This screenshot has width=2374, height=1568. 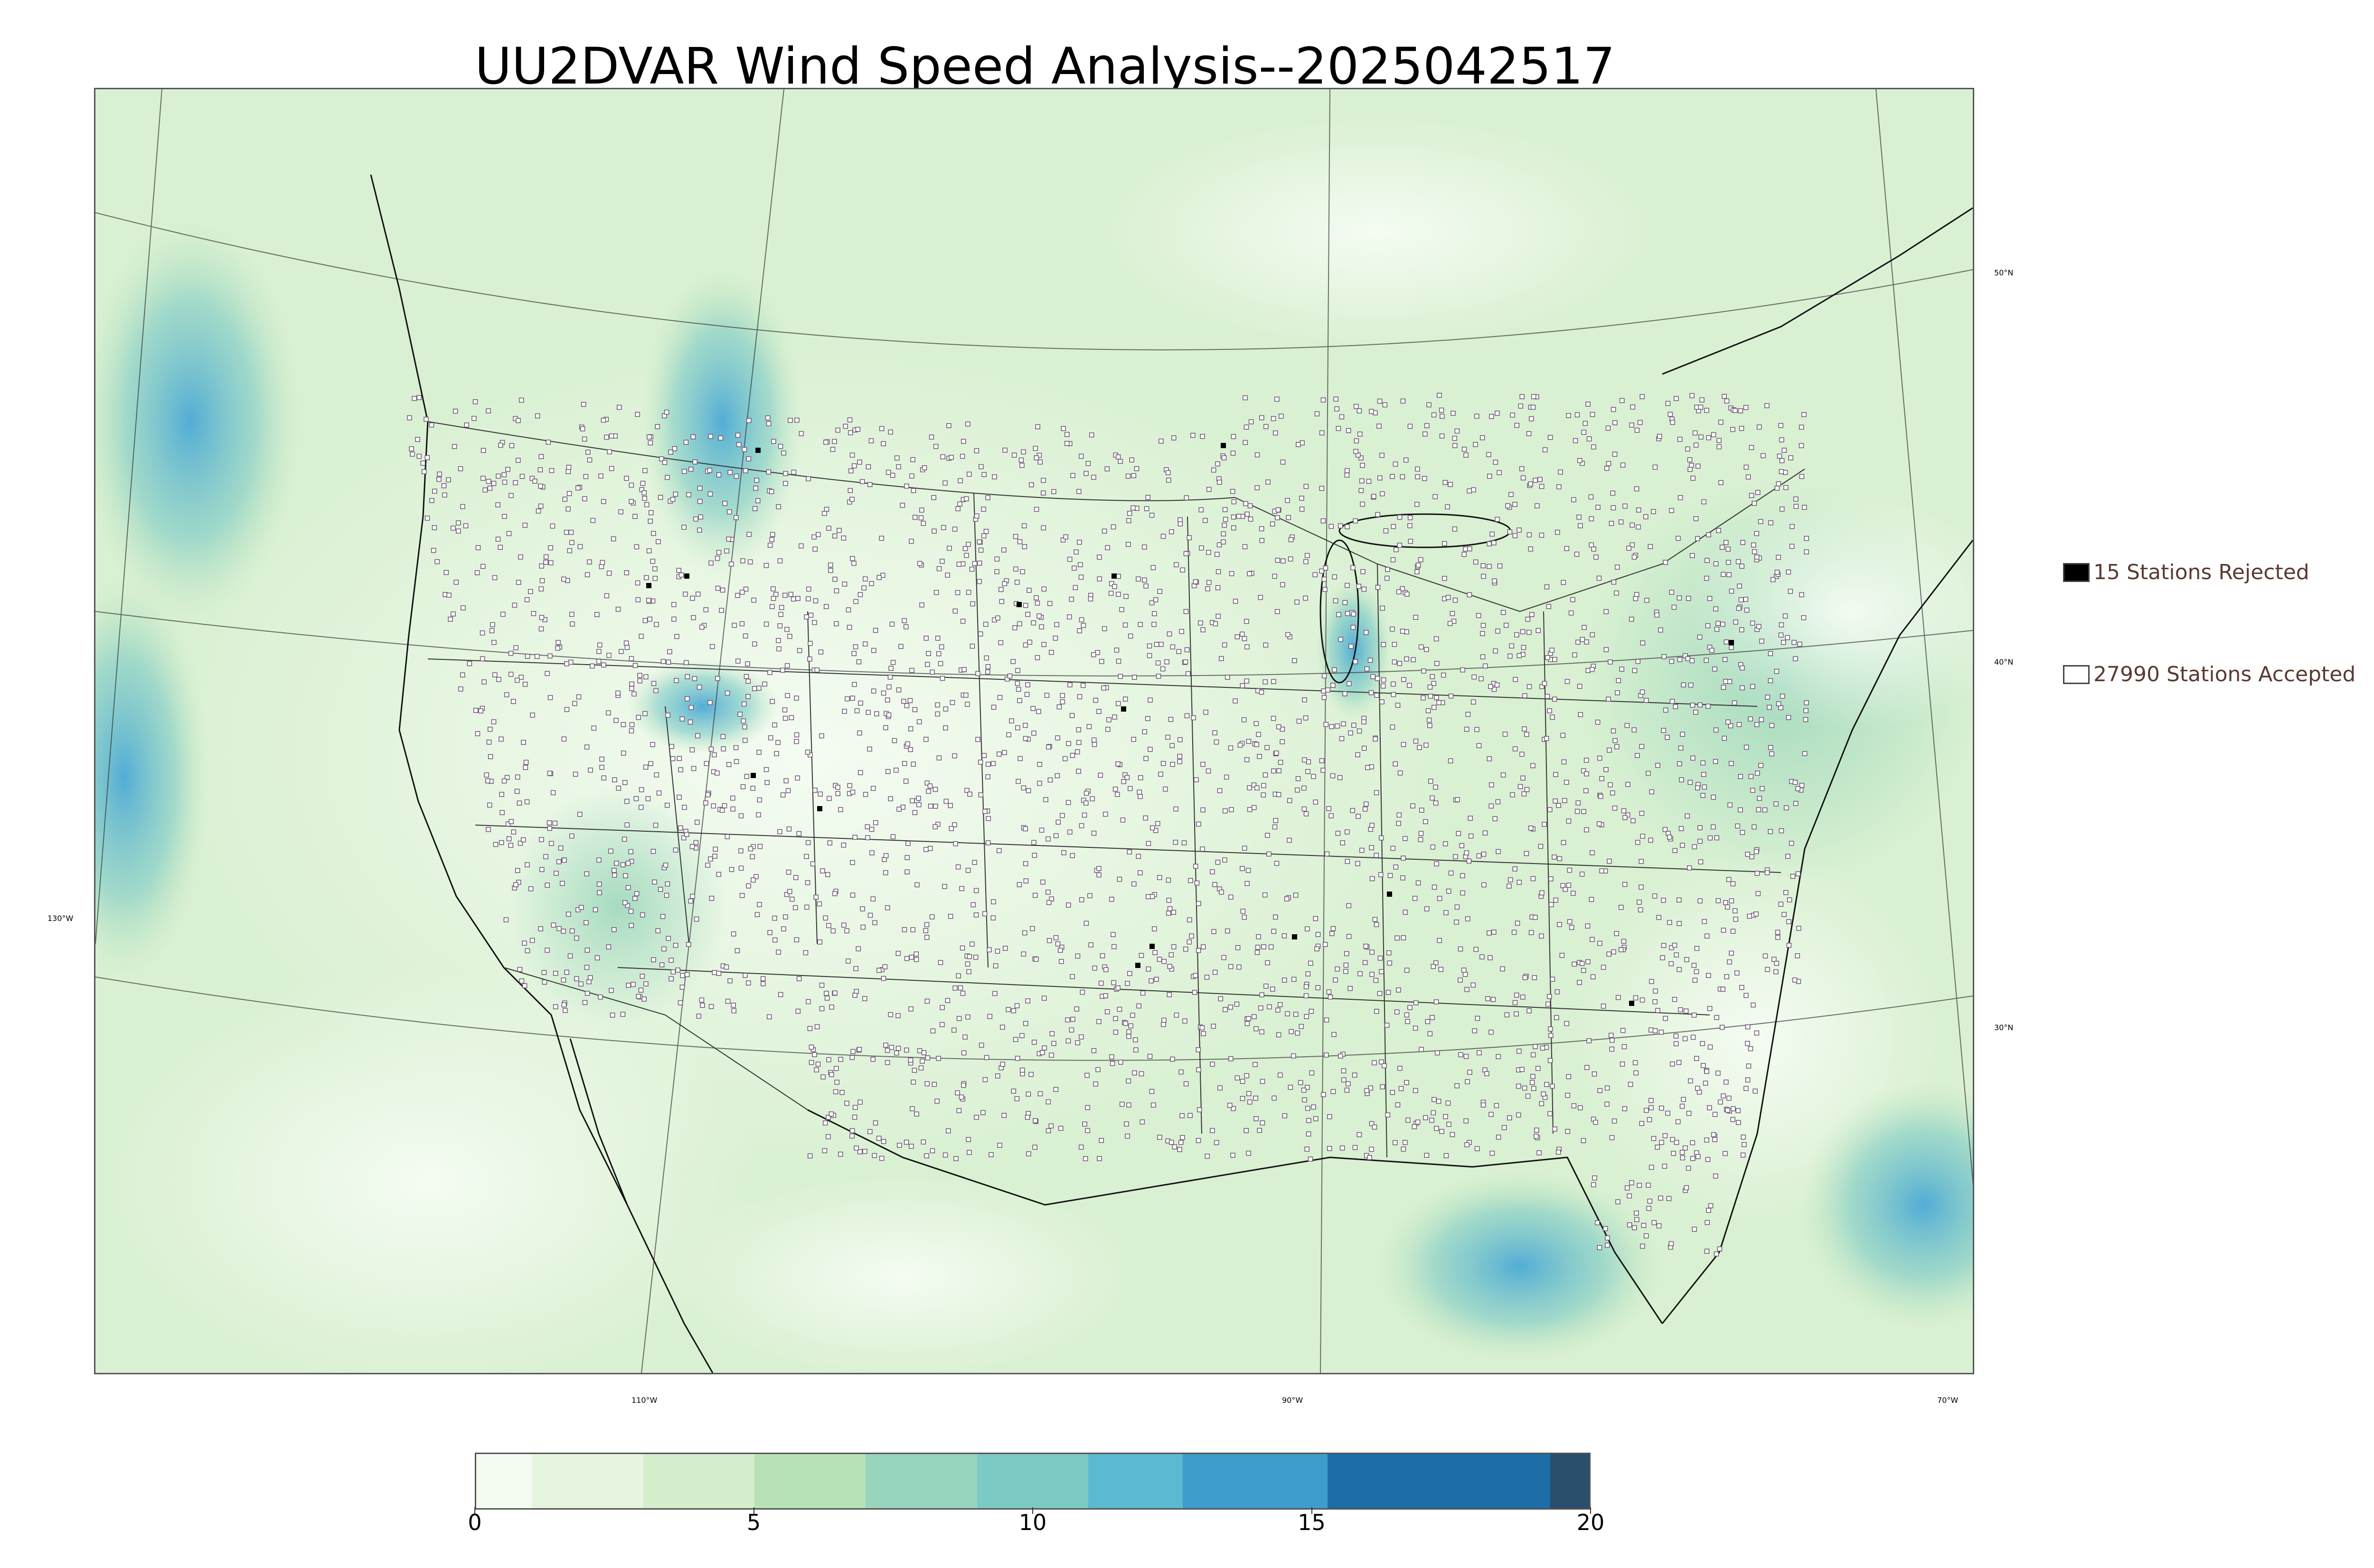 What do you see at coordinates (1817, 291) in the screenshot?
I see `canada-east-coastline` at bounding box center [1817, 291].